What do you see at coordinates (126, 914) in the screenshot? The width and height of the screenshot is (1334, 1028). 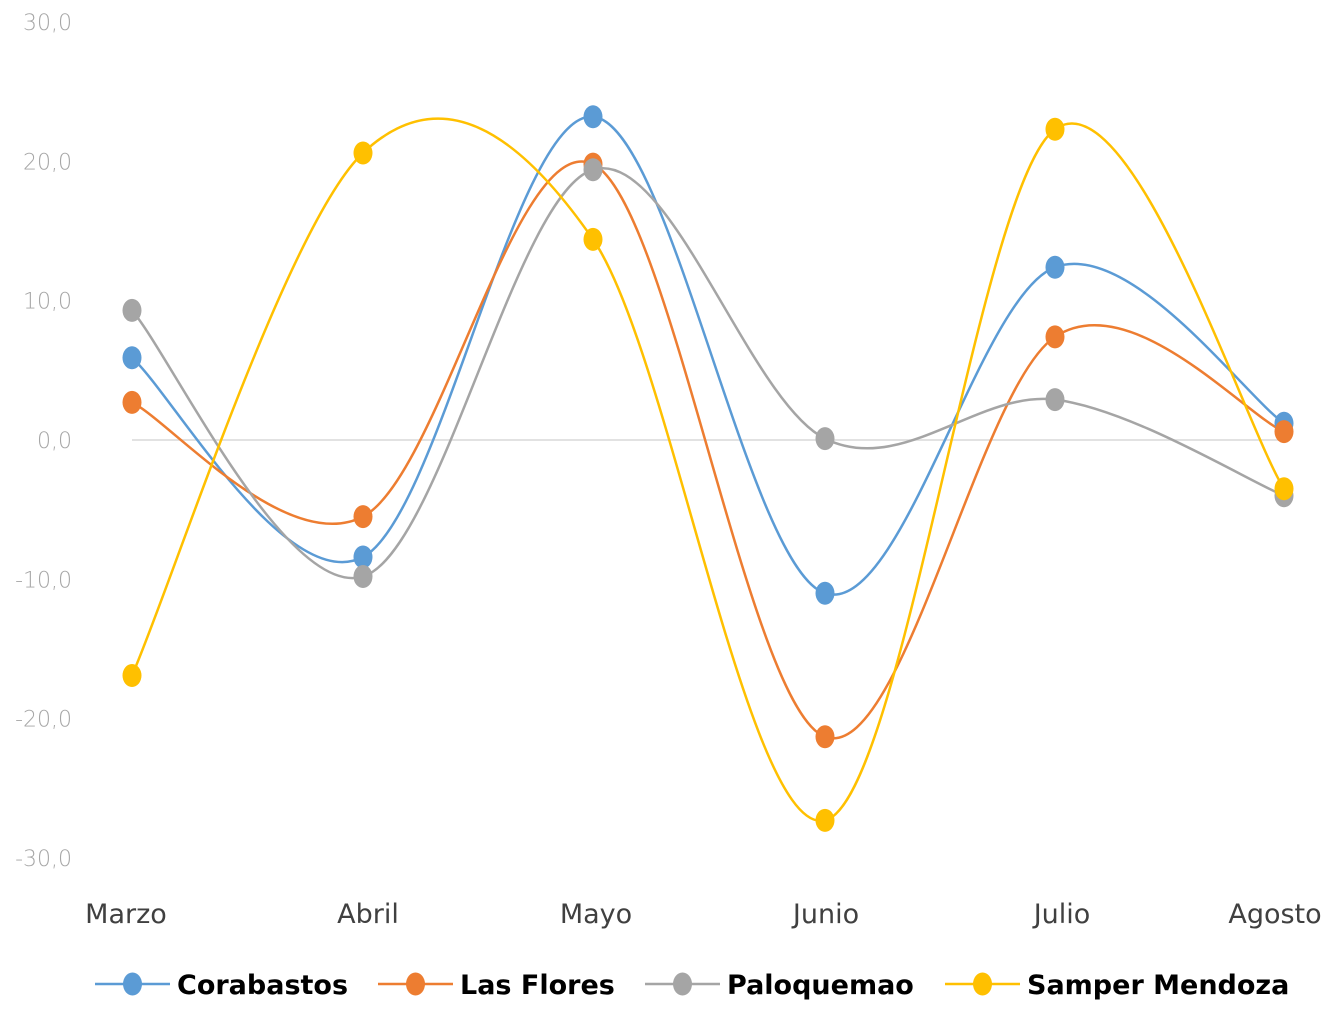 I see `x-tick-label: Marzo` at bounding box center [126, 914].